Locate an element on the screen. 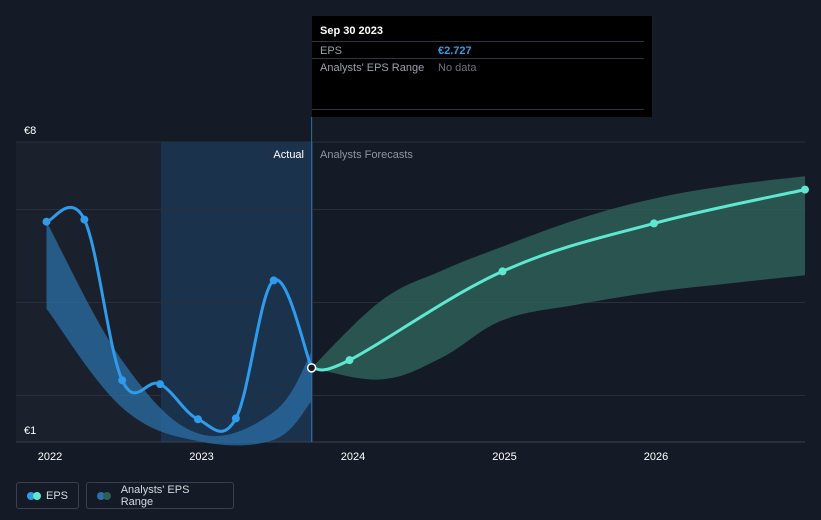  x-axis-ticks: 2022 2023 2024 2025 2026 is located at coordinates (353, 457).